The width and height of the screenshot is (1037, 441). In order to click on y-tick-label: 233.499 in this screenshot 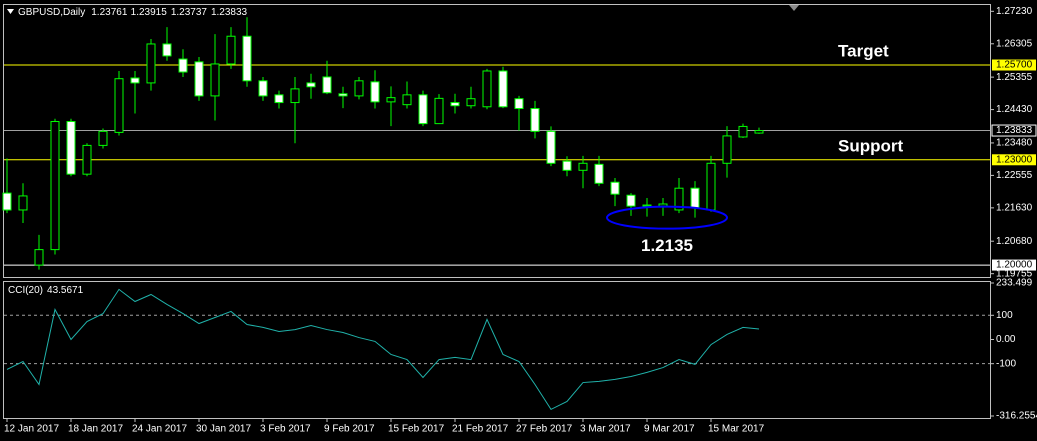, I will do `click(1014, 283)`.